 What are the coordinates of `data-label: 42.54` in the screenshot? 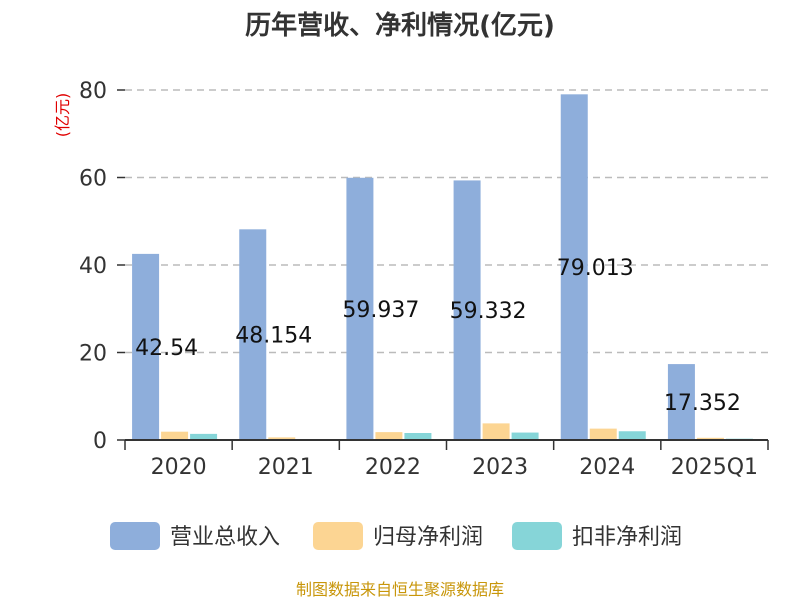 It's located at (166, 348).